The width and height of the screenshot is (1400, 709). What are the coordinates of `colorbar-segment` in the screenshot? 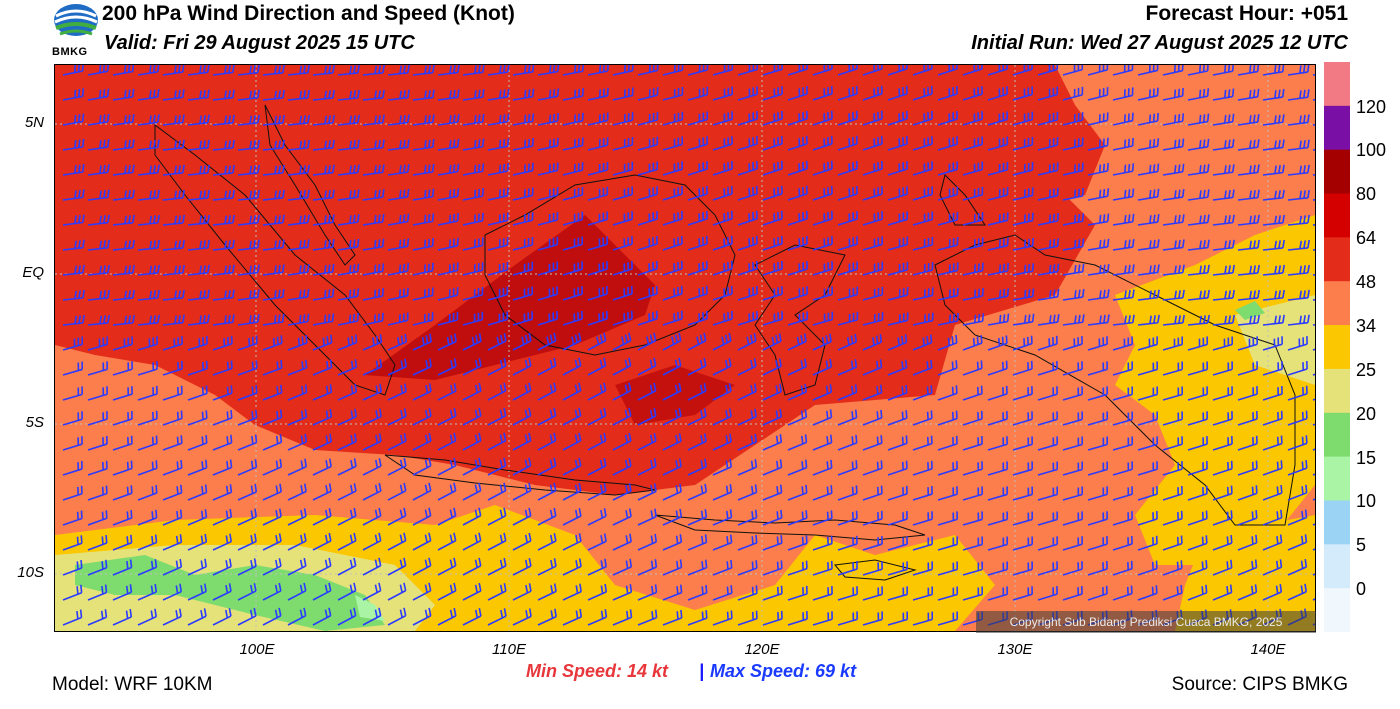 It's located at (1337, 478).